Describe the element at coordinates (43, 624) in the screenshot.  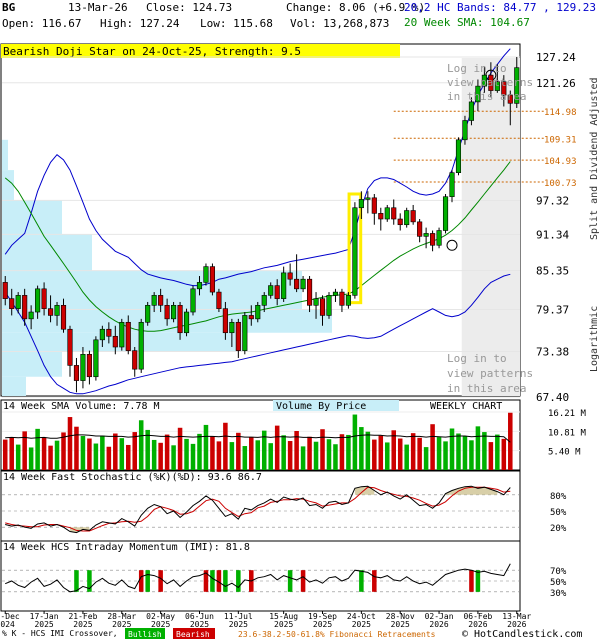
I see `date-tick-year-1: 2025` at that location.